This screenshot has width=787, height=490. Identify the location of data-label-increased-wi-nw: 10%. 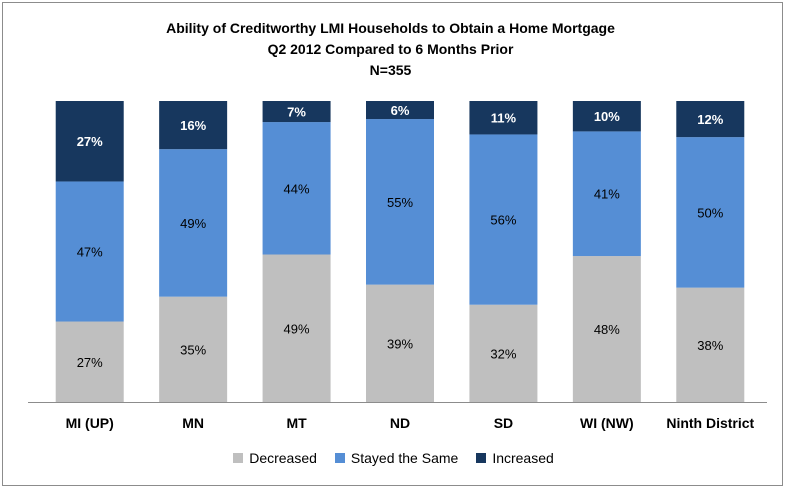
(607, 116).